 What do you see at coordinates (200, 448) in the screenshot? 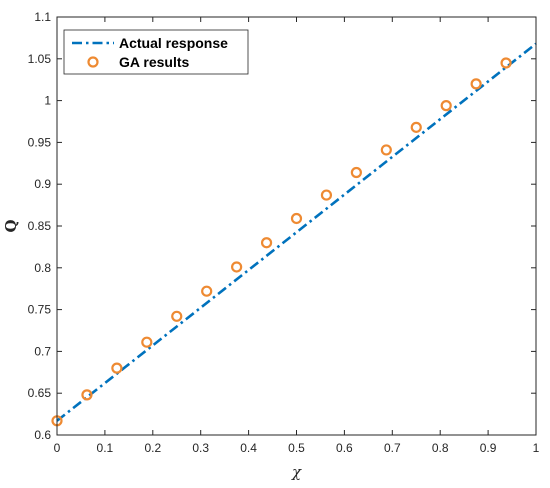
I see `x-tick-label: 0.3` at bounding box center [200, 448].